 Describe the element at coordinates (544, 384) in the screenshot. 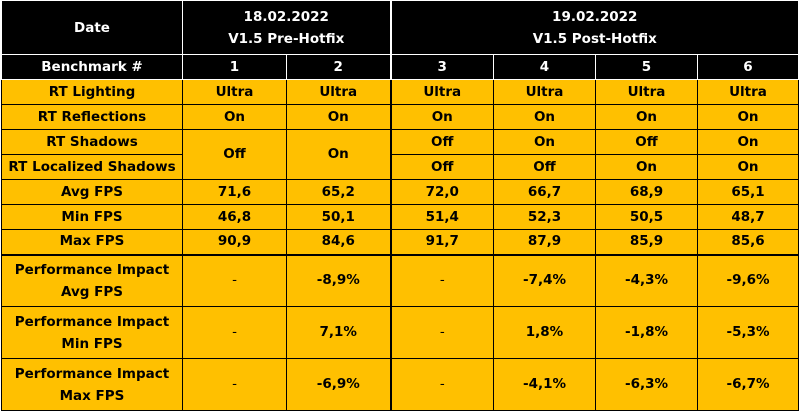

I see `table-cell: -4,1%` at that location.